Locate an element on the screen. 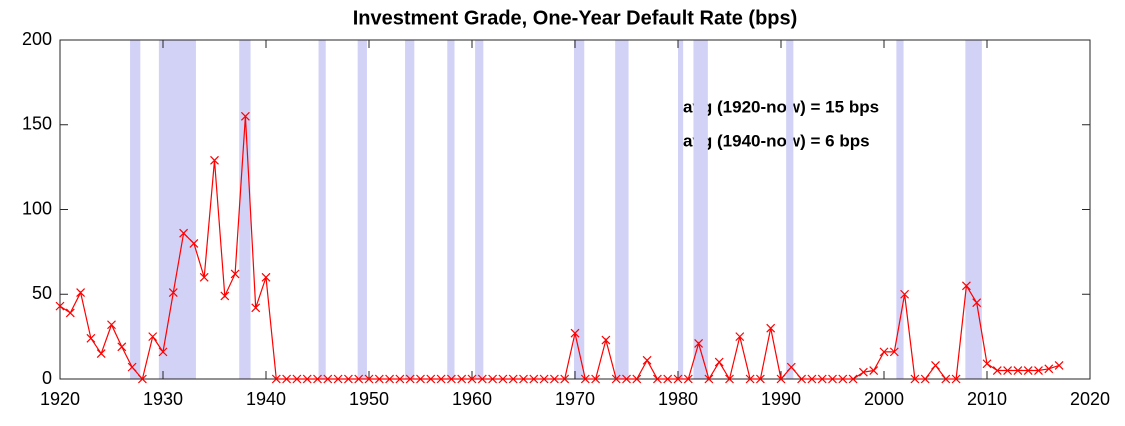 Image resolution: width=1125 pixels, height=426 pixels. x-tick-label: 1960 is located at coordinates (472, 399).